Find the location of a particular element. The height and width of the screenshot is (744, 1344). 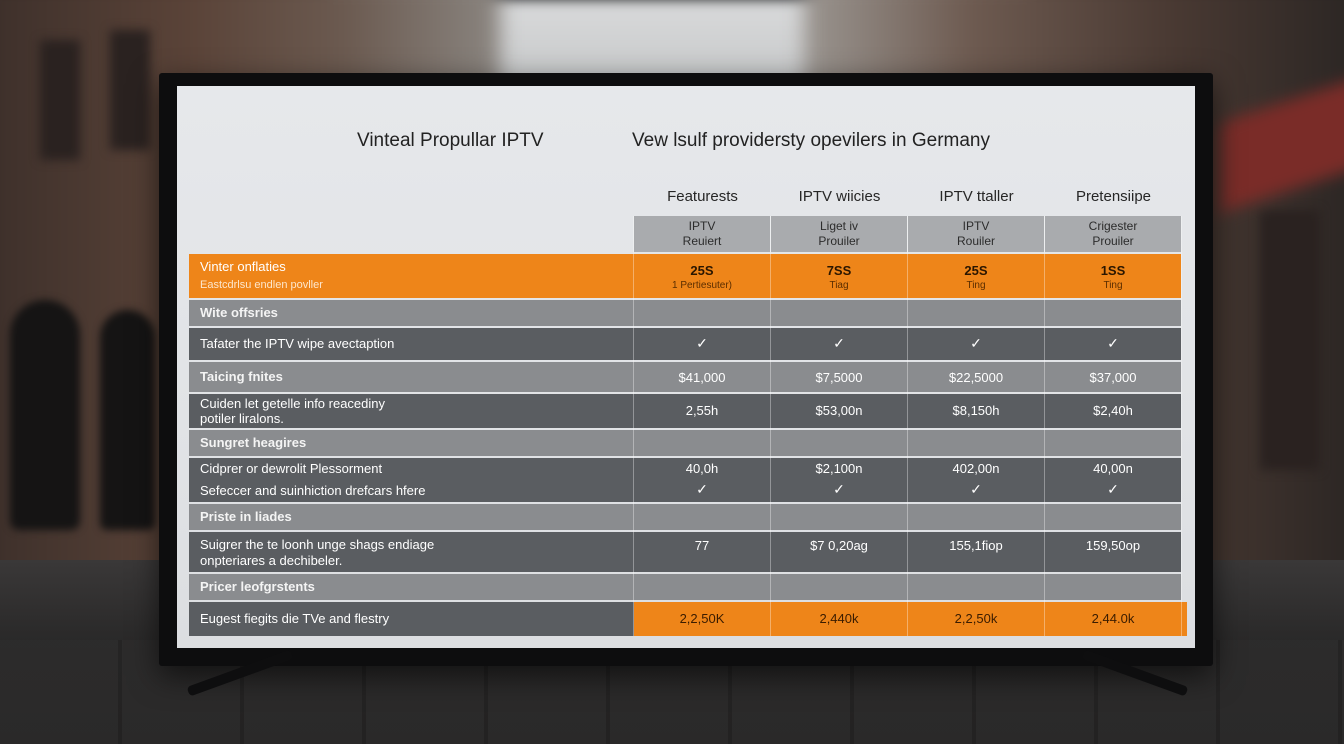

highlight-value: 1SS is located at coordinates (1113, 270).